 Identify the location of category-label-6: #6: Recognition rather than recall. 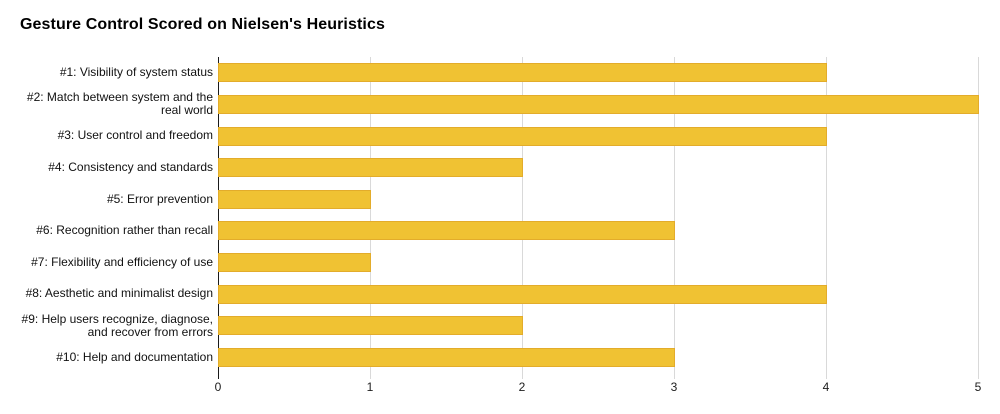
(124, 230).